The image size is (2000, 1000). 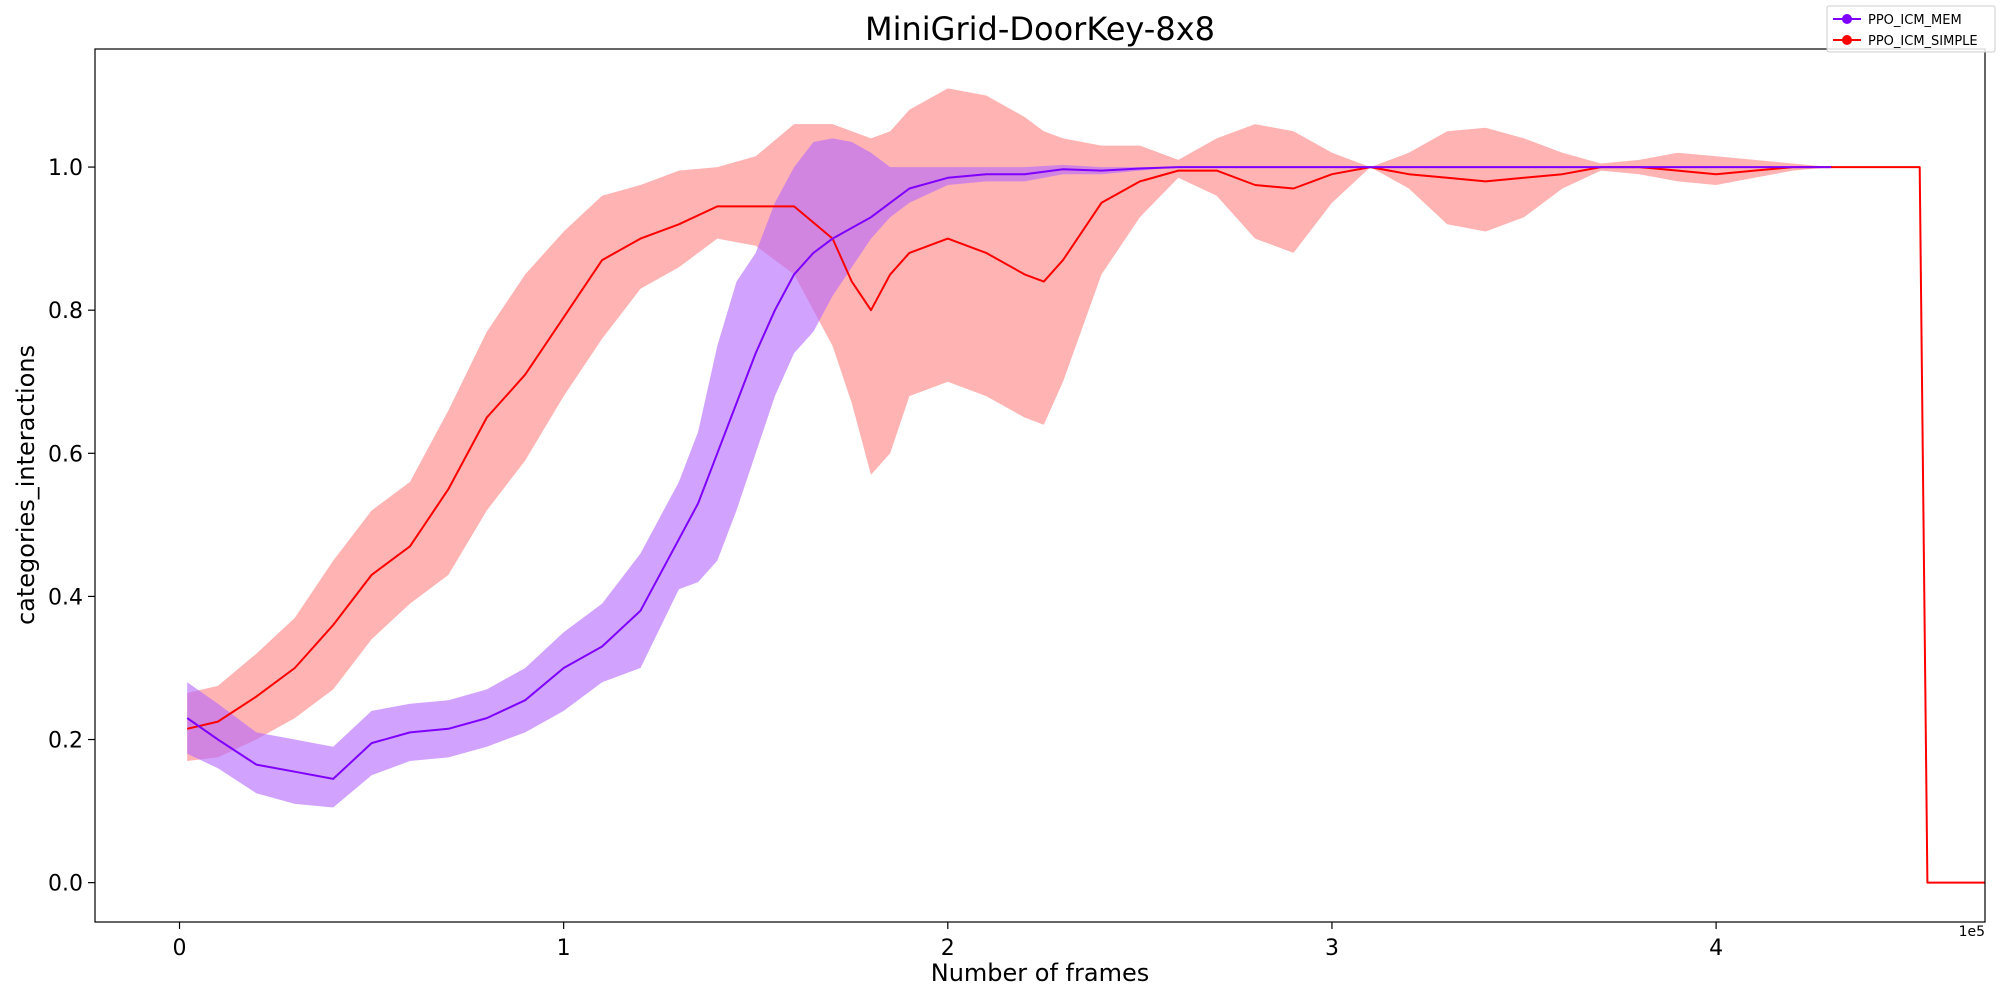 I want to click on x-tick-label: 2, so click(x=948, y=948).